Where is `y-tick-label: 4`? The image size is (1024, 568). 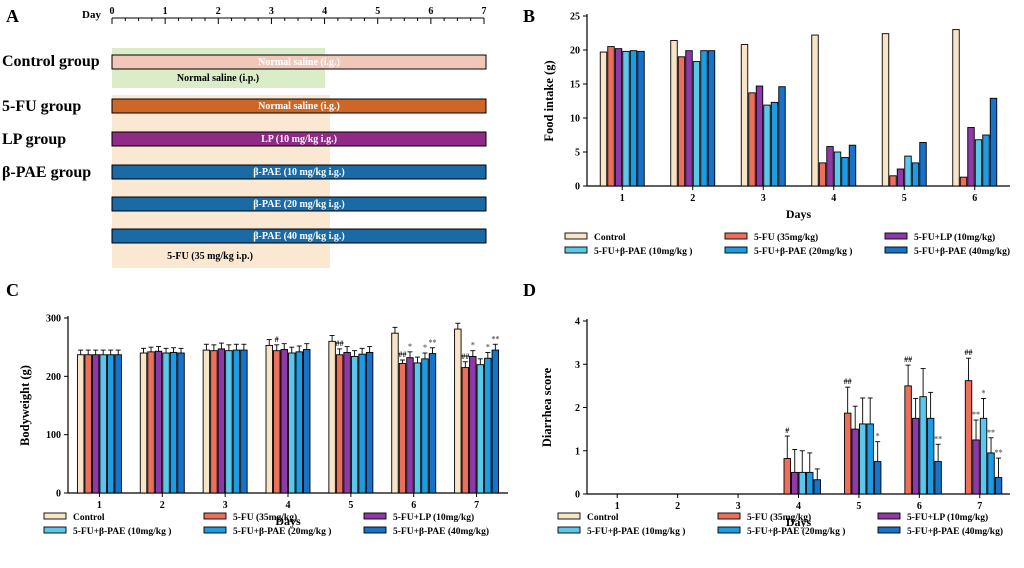 y-tick-label: 4 is located at coordinates (577, 322).